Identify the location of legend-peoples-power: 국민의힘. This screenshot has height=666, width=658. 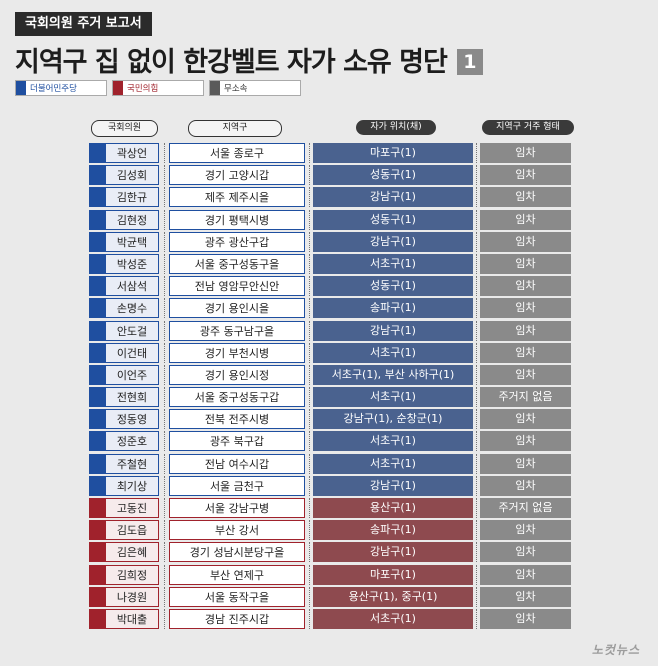
(158, 88).